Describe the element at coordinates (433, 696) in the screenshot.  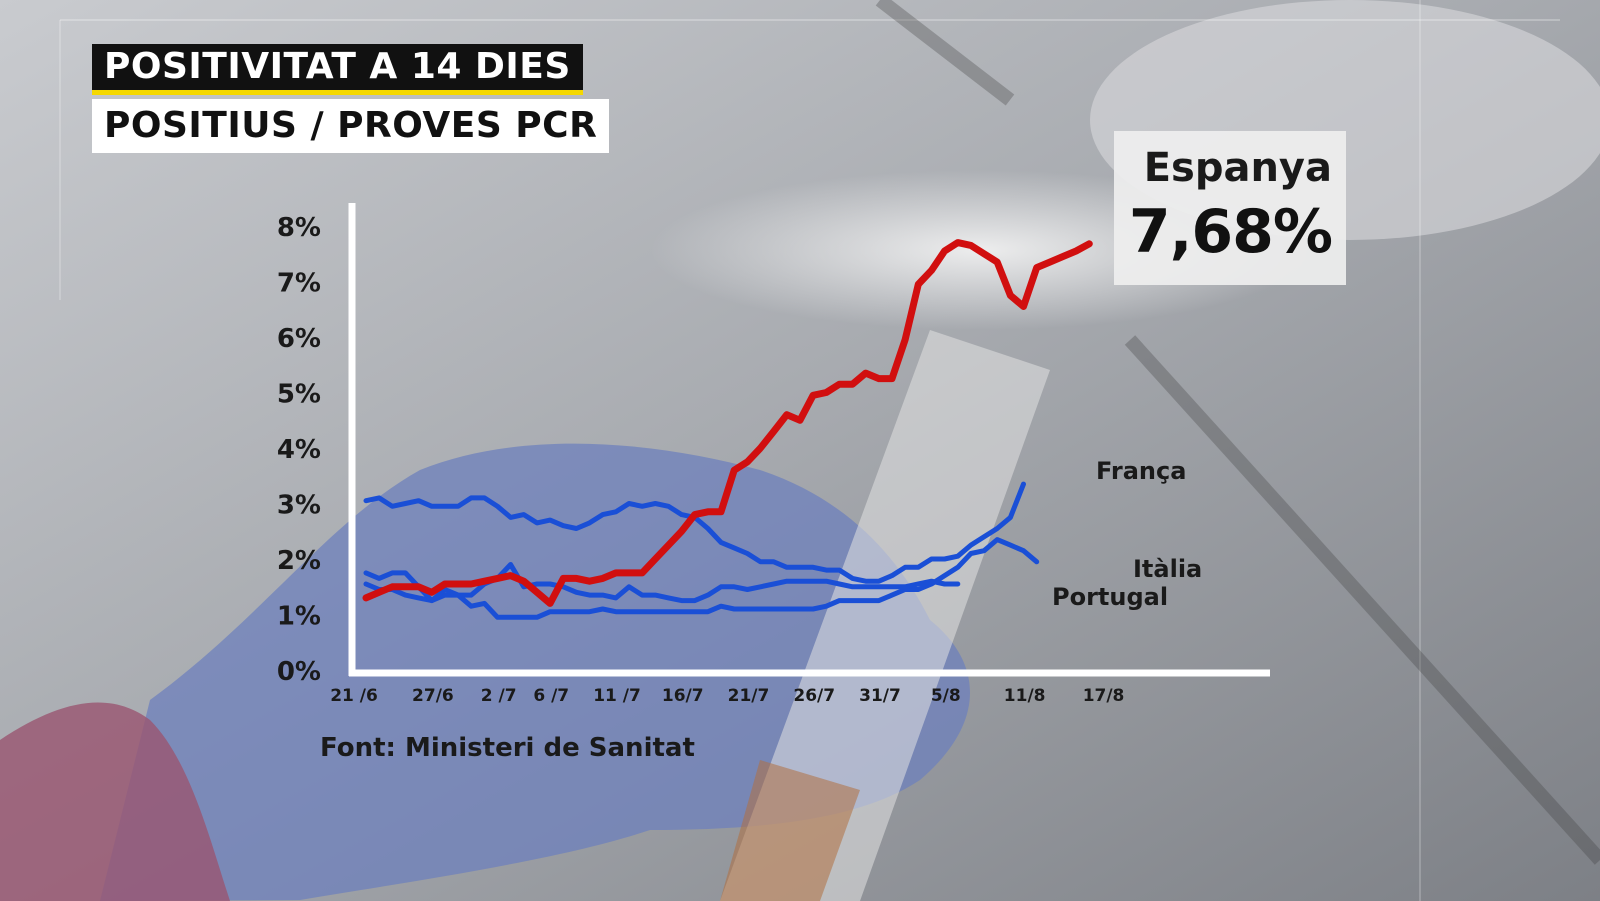
I see `x-tick-label: 27/6` at that location.